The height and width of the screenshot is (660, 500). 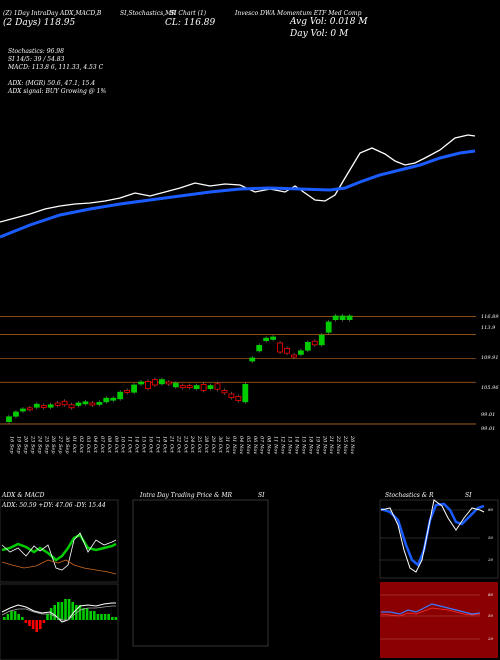 I want to click on date-tick-label: 15 Nov, so click(x=303, y=445).